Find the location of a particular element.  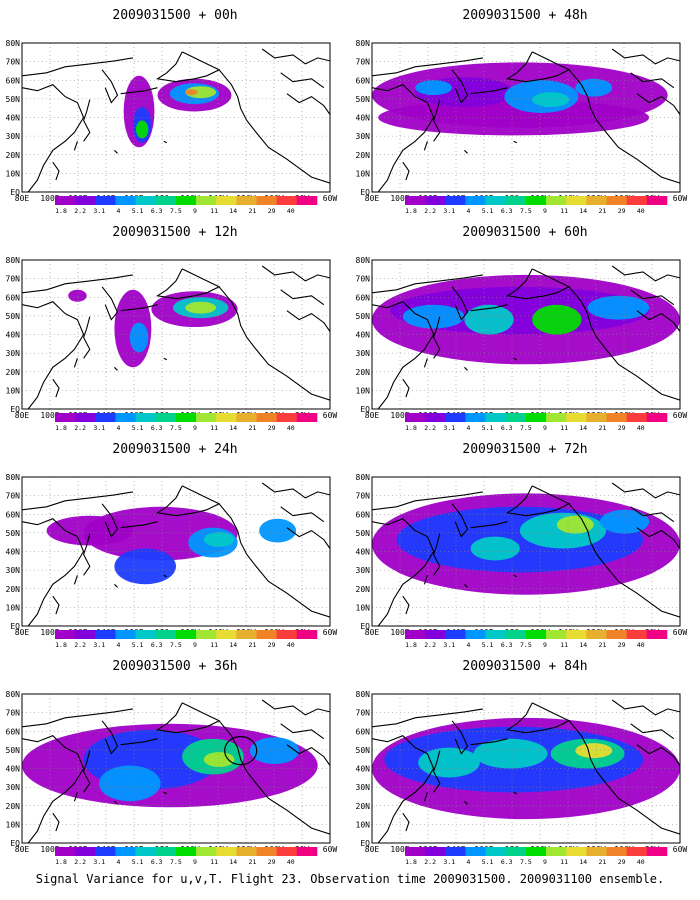

colorbar-label: 6.3 is located at coordinates (507, 645).